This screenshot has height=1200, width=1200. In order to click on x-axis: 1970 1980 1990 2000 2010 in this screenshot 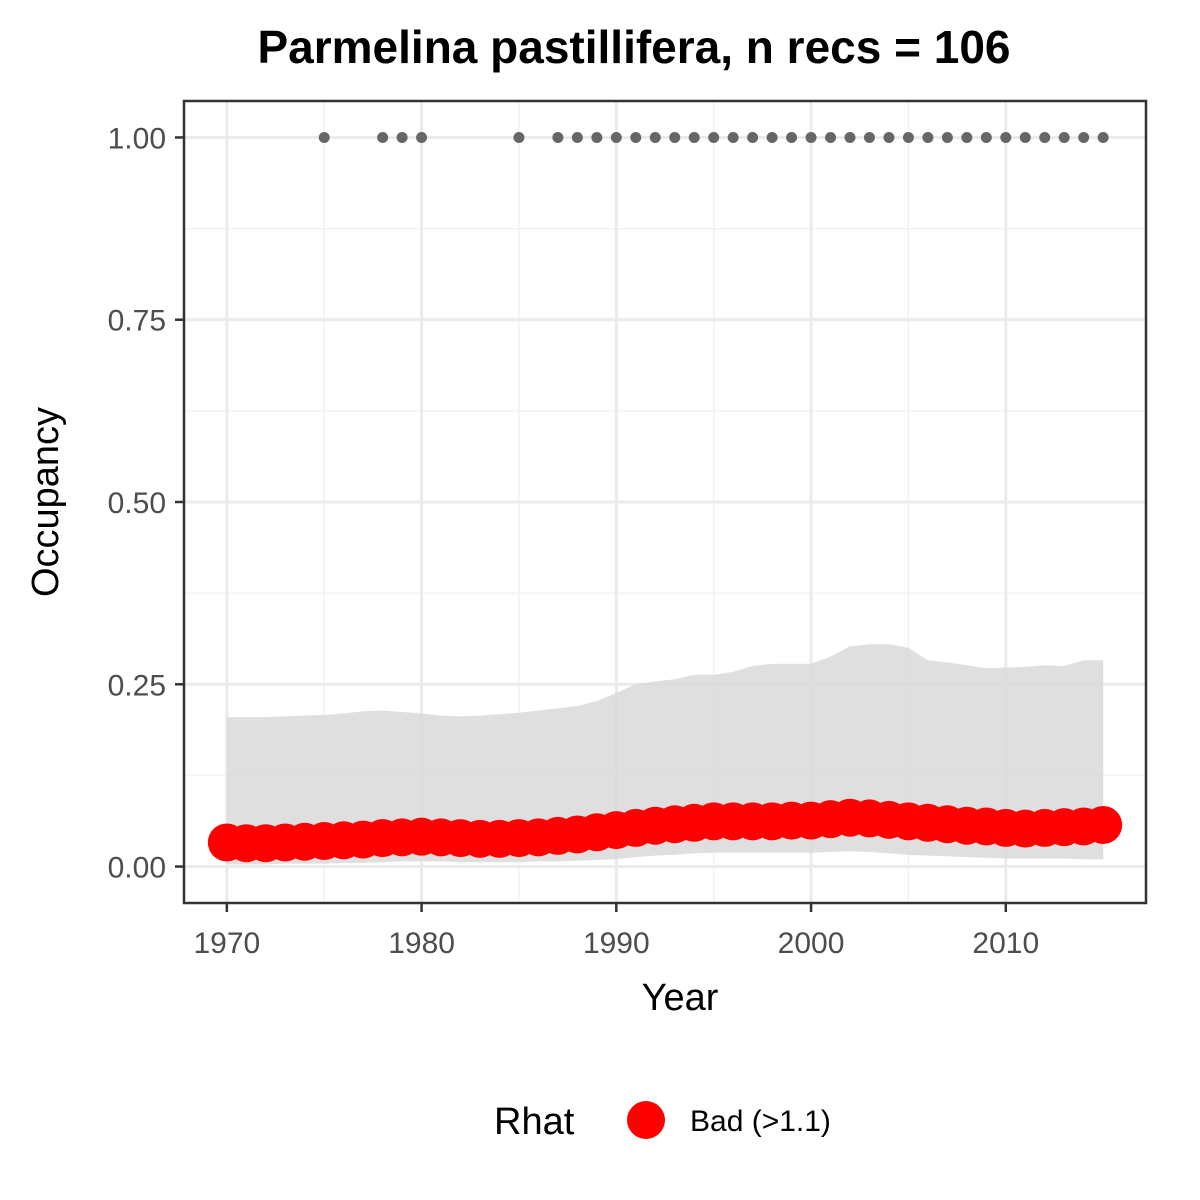, I will do `click(616, 931)`.